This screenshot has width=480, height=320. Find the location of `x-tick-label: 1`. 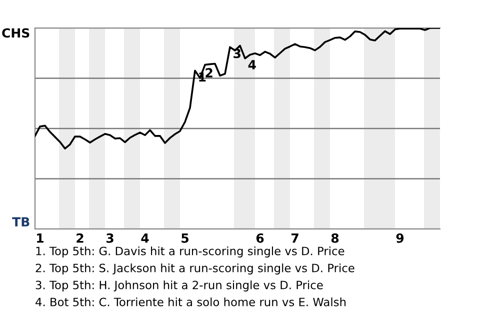

x-tick-label: 1 is located at coordinates (40, 238).